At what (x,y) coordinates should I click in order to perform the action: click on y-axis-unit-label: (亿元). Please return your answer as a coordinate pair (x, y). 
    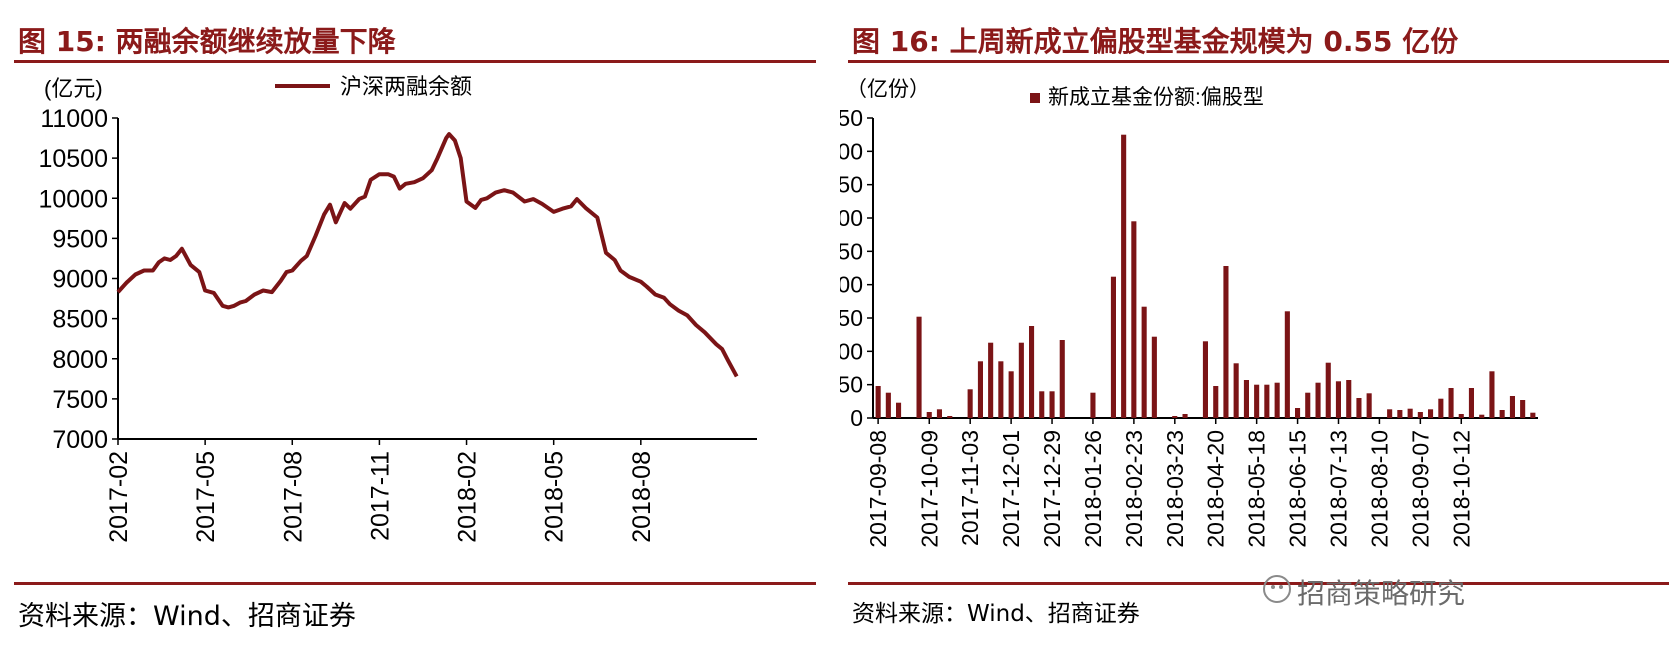
    Looking at the image, I should click on (73, 88).